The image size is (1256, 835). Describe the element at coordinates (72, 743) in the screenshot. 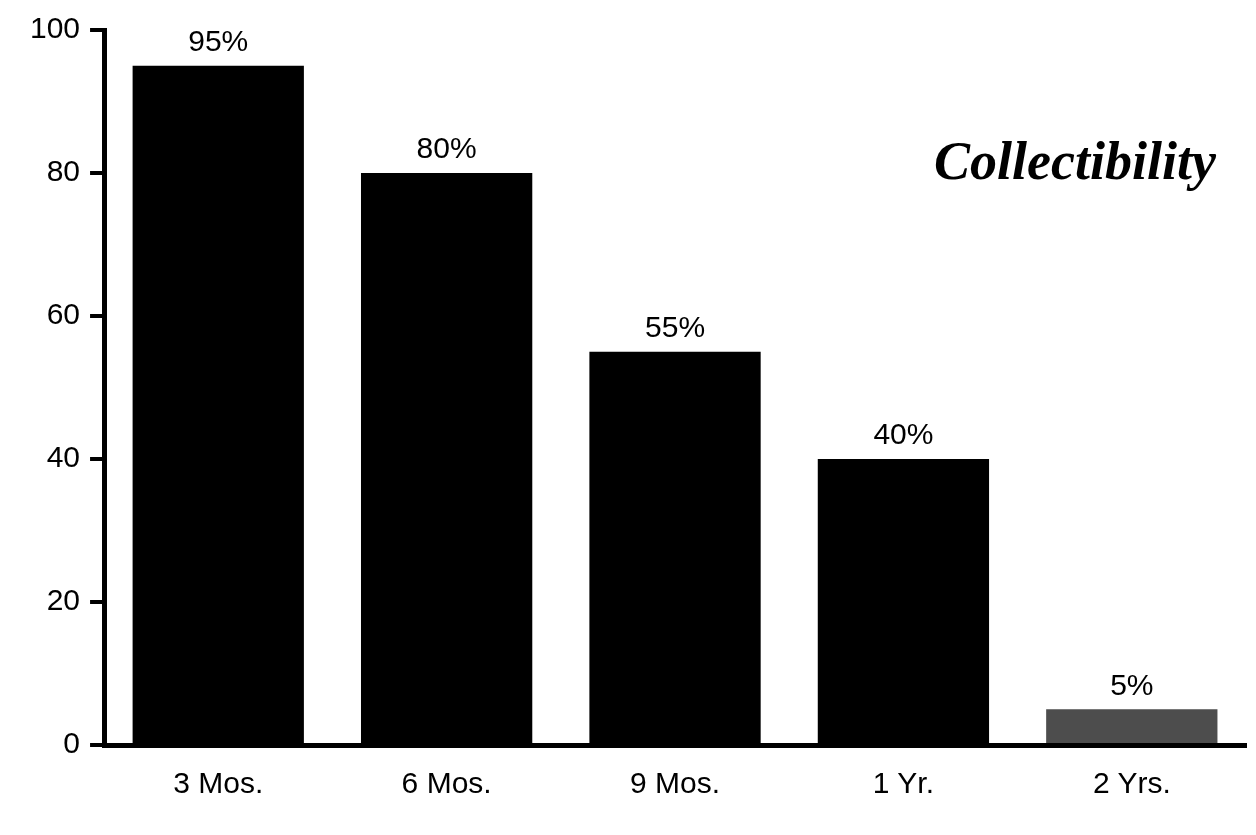

I see `y-tick-label: 0` at that location.